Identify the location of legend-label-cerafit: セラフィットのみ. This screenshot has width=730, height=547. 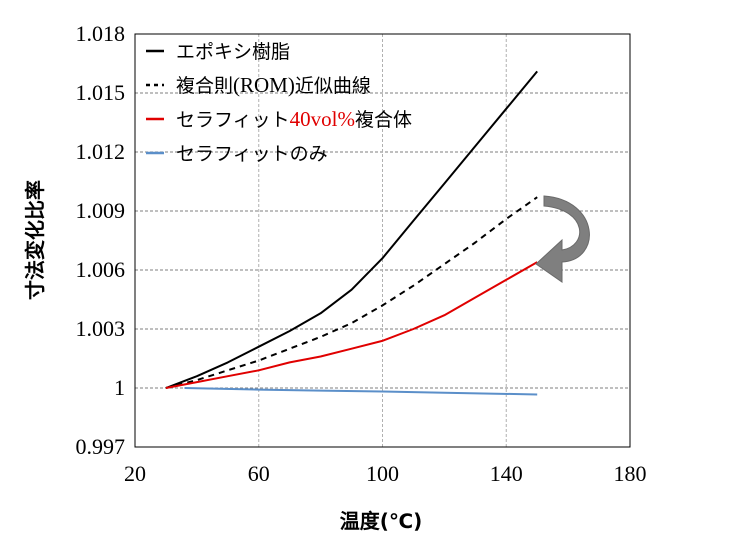
(252, 154).